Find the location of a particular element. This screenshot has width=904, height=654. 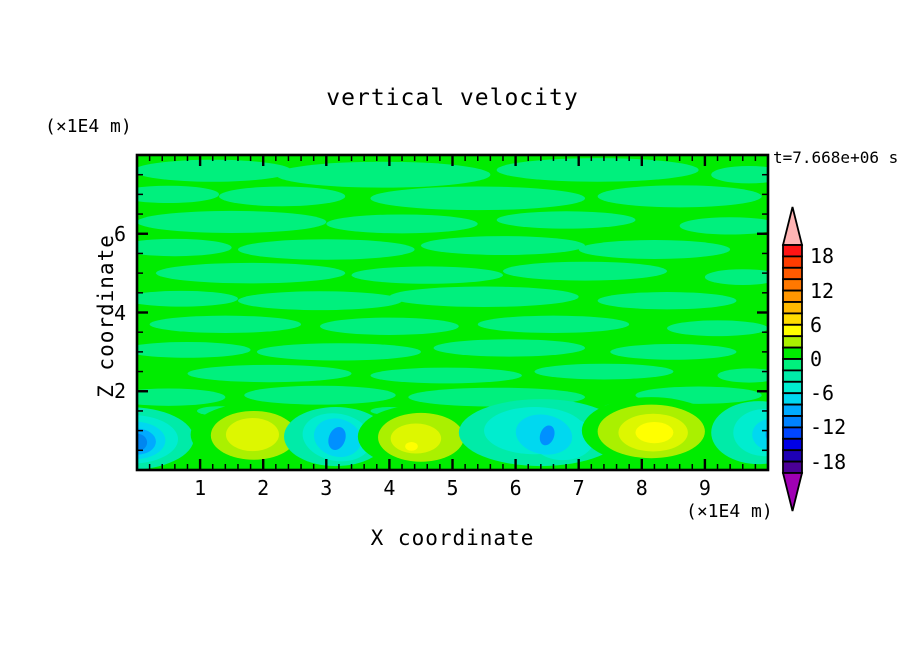

x-tick-label: 8 is located at coordinates (641, 488).